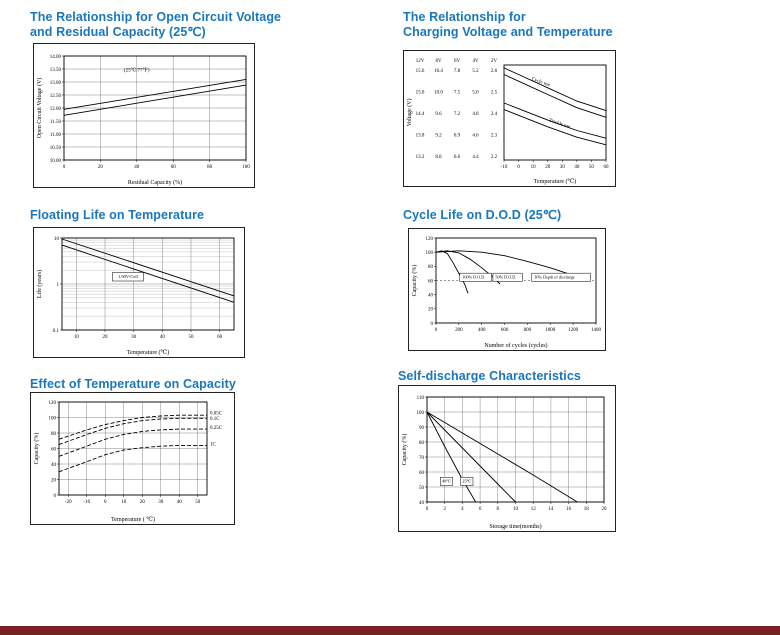 The height and width of the screenshot is (635, 780). What do you see at coordinates (559, 125) in the screenshot?
I see `svg-text: Trickle use` at bounding box center [559, 125].